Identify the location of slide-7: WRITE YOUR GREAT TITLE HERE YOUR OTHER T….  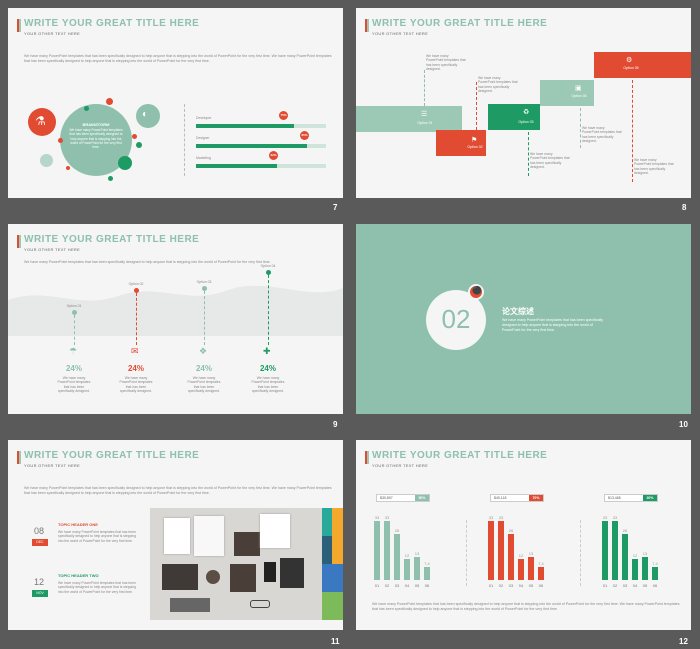
(175, 103).